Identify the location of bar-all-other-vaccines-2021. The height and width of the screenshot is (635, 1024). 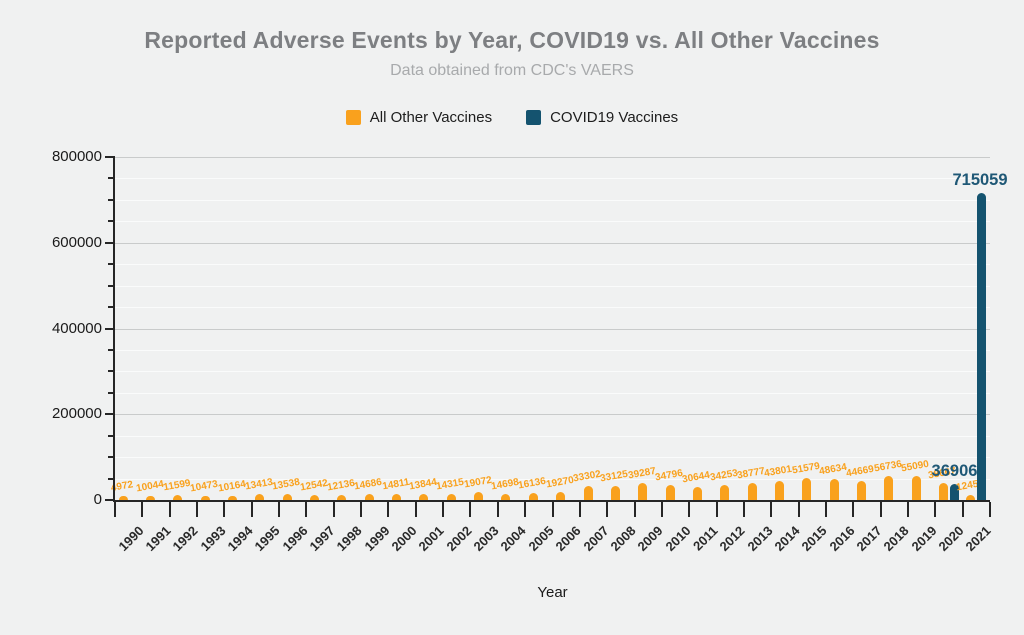
(971, 497).